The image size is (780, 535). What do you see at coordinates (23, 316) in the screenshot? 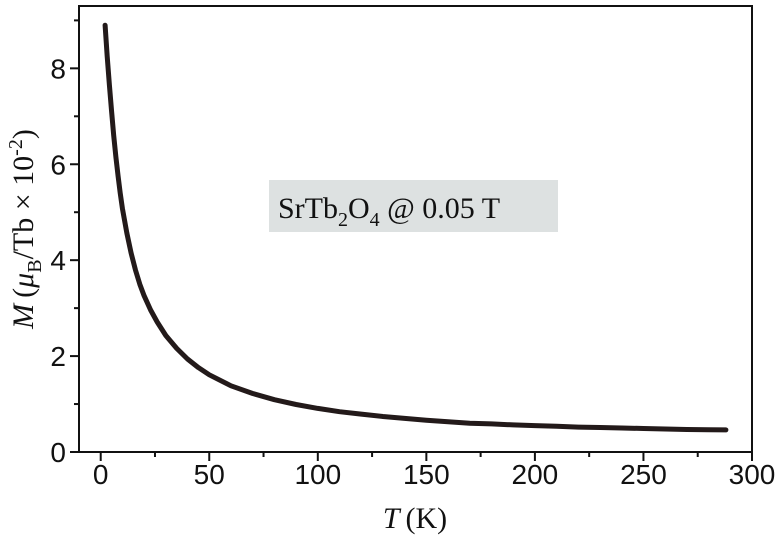
I see `y-axis-symbol: M` at bounding box center [23, 316].